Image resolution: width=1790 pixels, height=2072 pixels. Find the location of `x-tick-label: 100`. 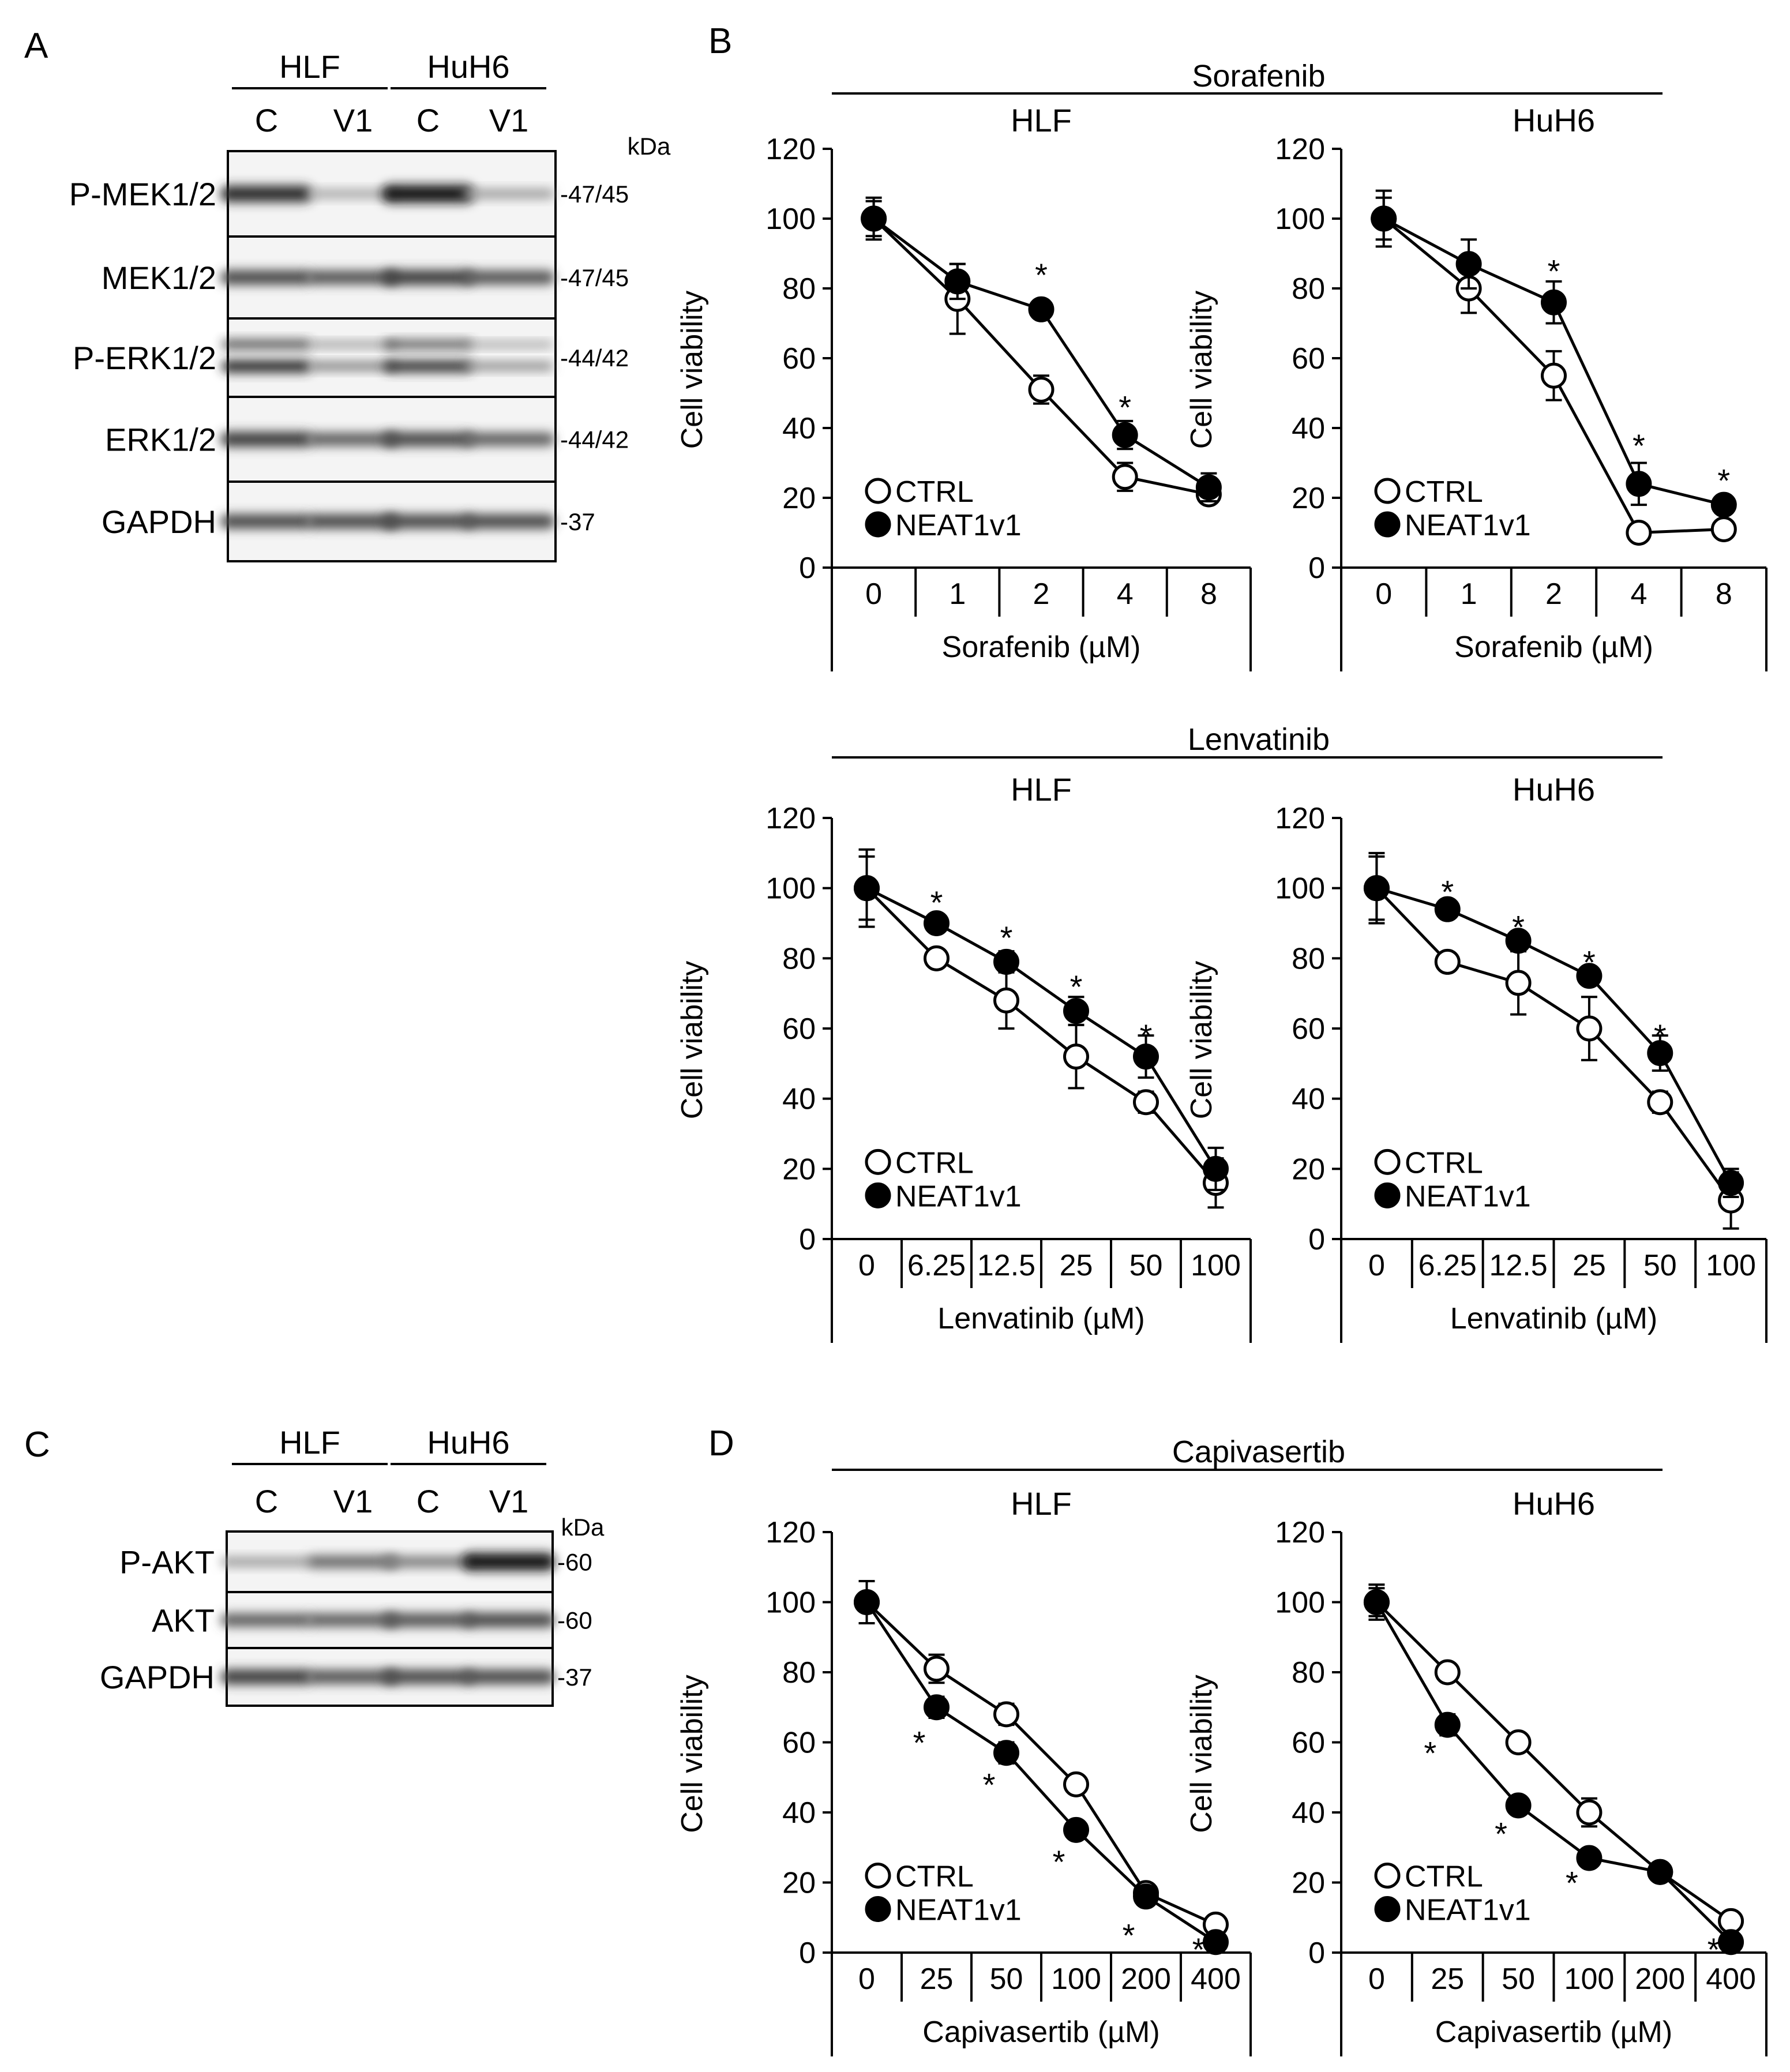

x-tick-label: 100 is located at coordinates (1589, 1979).